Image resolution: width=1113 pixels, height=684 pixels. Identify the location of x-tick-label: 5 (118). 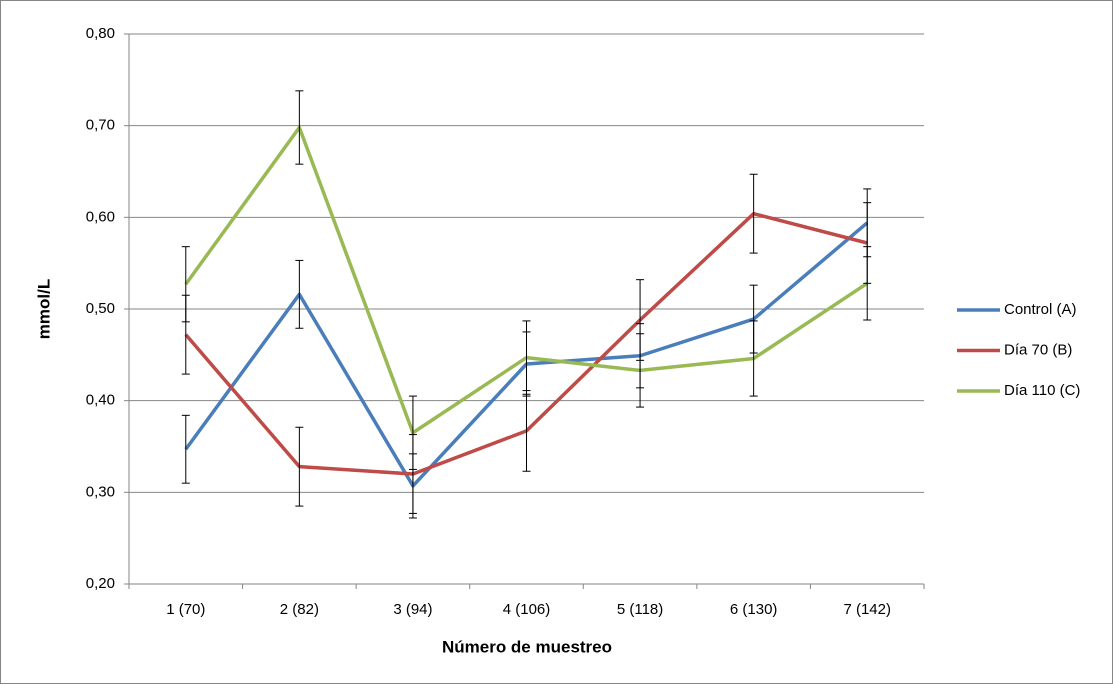
(640, 609).